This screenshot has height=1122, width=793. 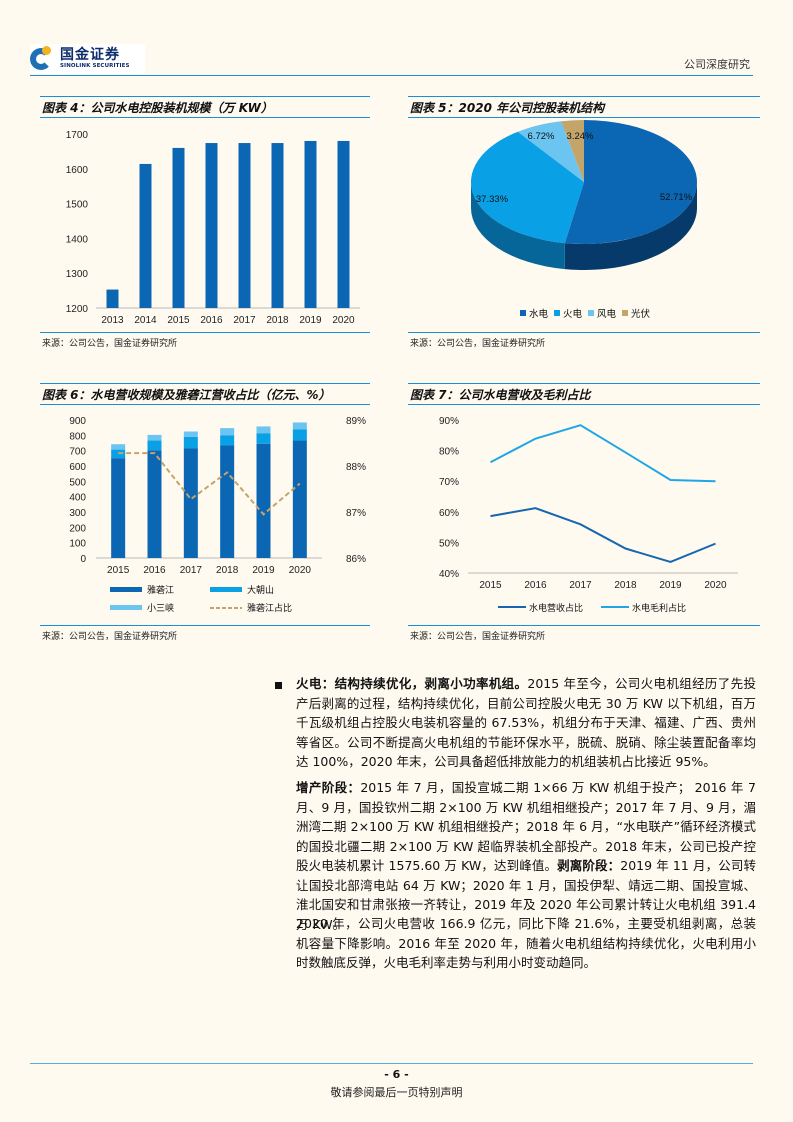 What do you see at coordinates (77, 436) in the screenshot?
I see `y-tick-label: 800` at bounding box center [77, 436].